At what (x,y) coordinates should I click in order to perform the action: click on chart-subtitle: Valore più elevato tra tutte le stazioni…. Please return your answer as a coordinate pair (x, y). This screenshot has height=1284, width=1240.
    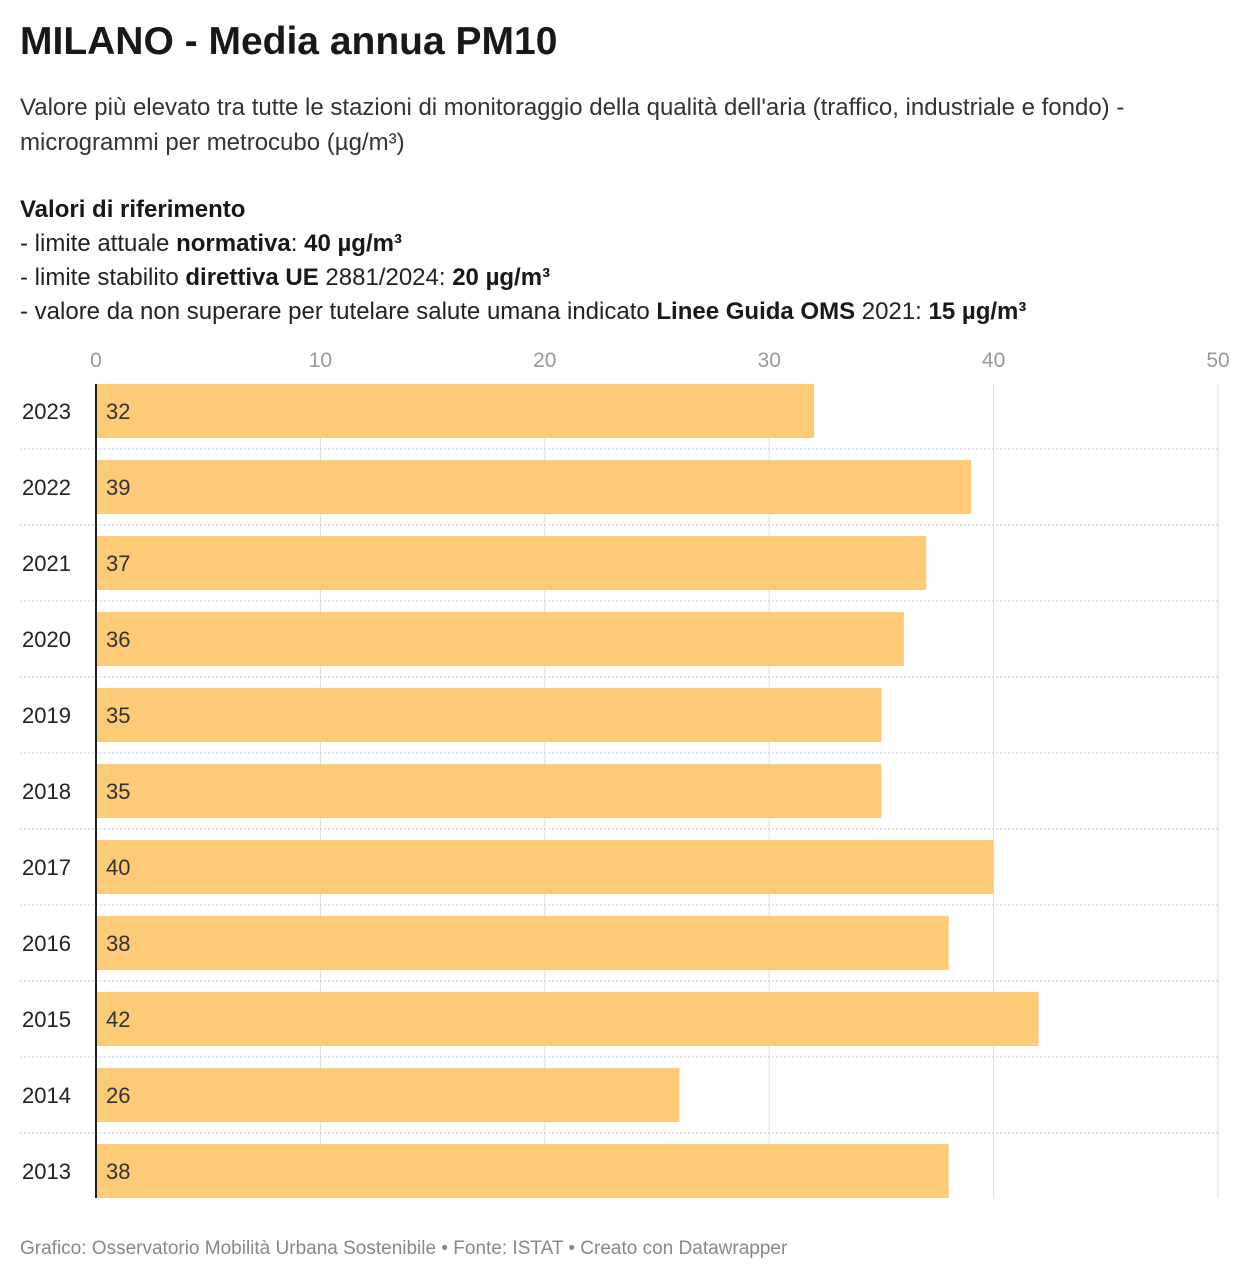
    Looking at the image, I should click on (572, 125).